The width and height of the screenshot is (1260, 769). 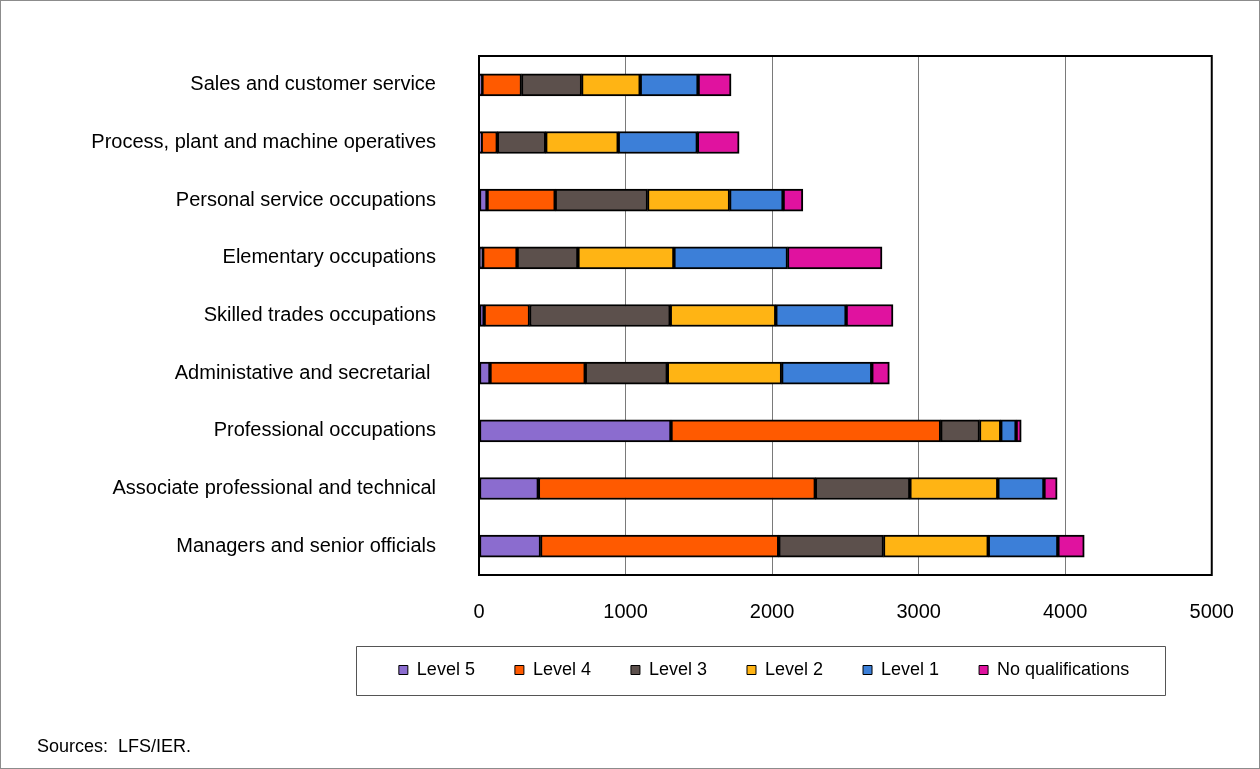 I want to click on y-tick-label: Sales and customer service, so click(x=313, y=83).